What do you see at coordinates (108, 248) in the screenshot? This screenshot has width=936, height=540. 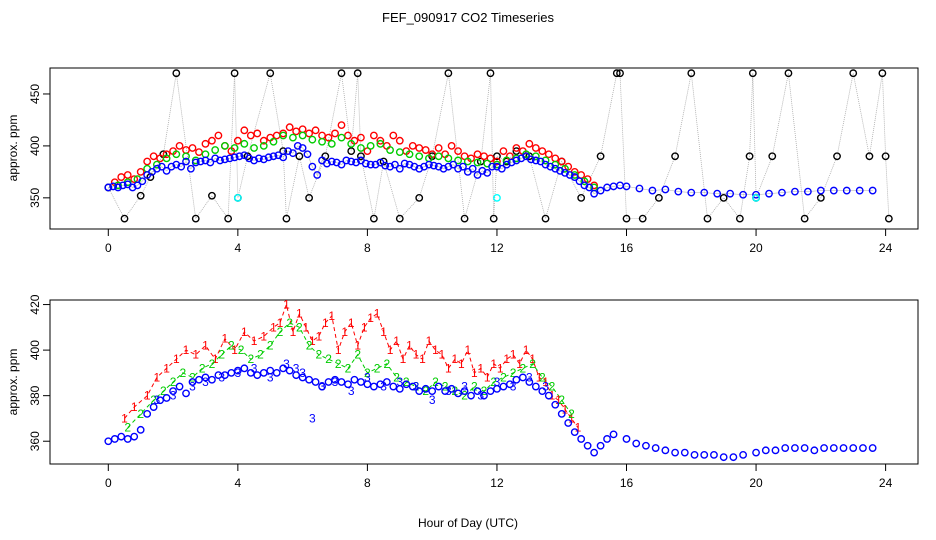 I see `x-tick-label: 0` at bounding box center [108, 248].